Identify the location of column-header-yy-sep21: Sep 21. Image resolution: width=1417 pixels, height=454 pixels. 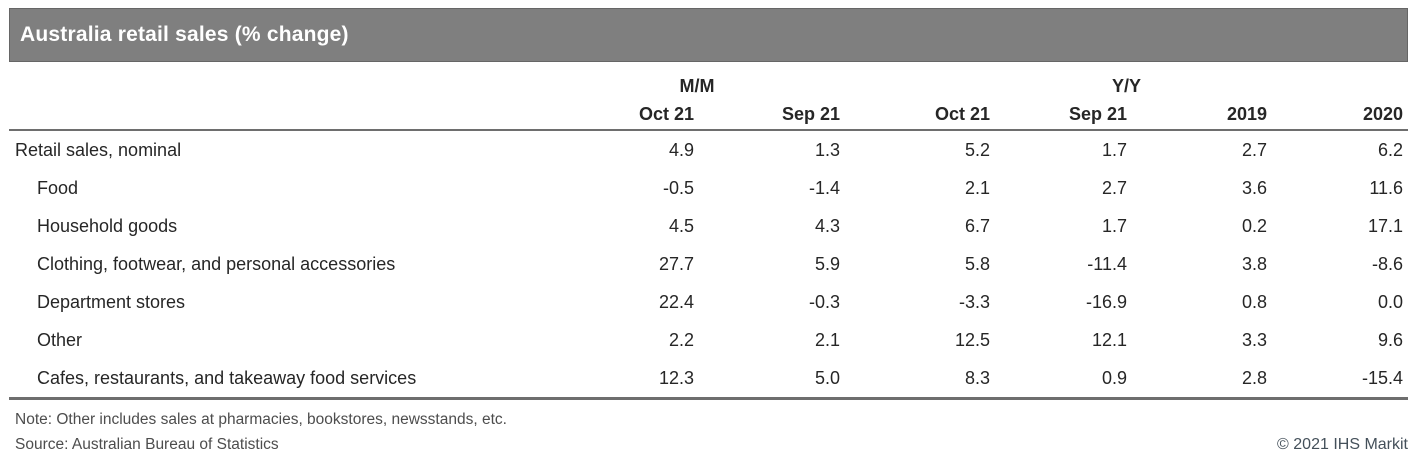
(1063, 114).